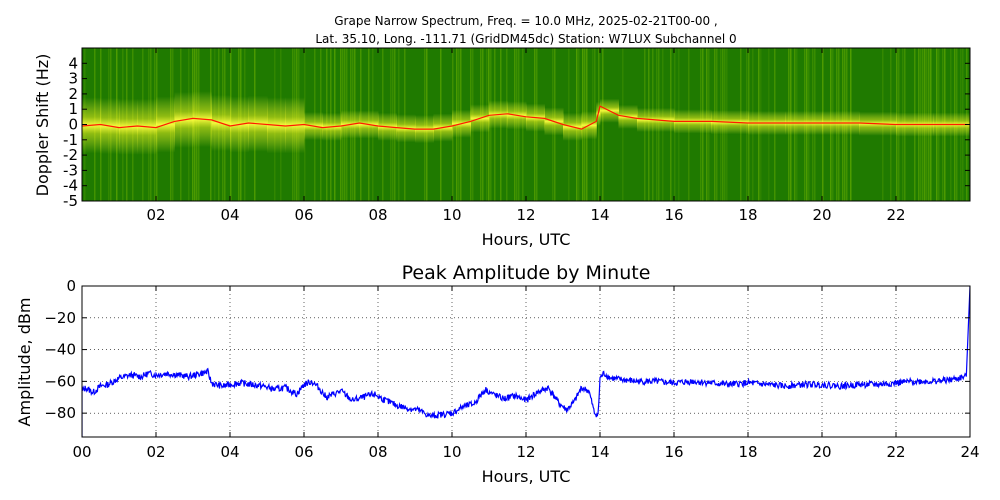  Describe the element at coordinates (70, 201) in the screenshot. I see `spectrogram-y-tick-label: -5` at that location.